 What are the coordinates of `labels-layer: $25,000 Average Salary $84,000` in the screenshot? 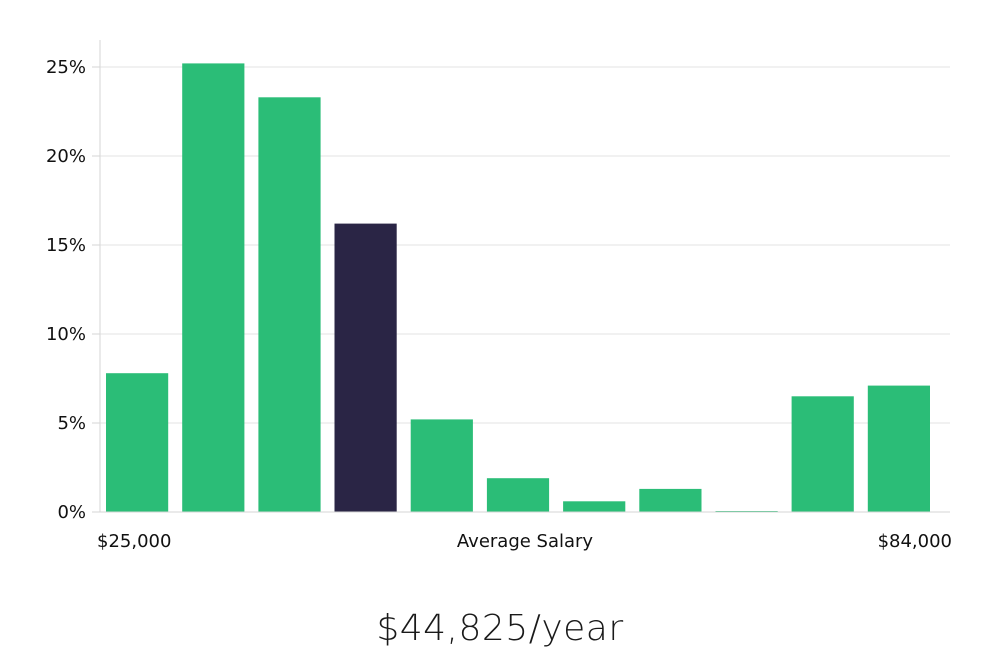 It's located at (524, 541).